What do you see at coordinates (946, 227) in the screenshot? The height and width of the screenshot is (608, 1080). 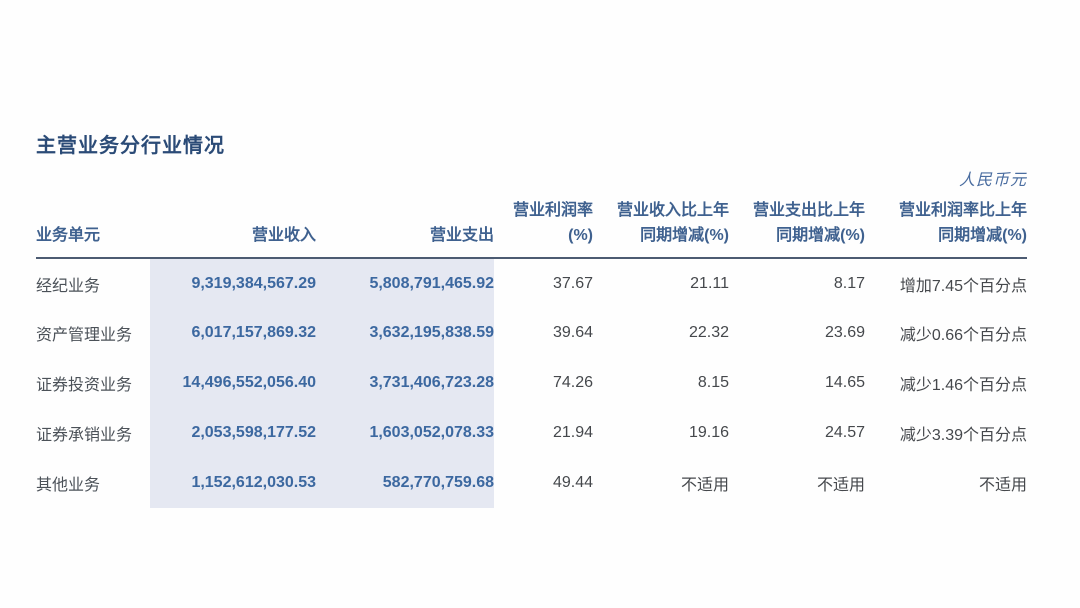 I see `col-header-margin-yoy-change: 营业利润率比上年 同期增减(%)` at bounding box center [946, 227].